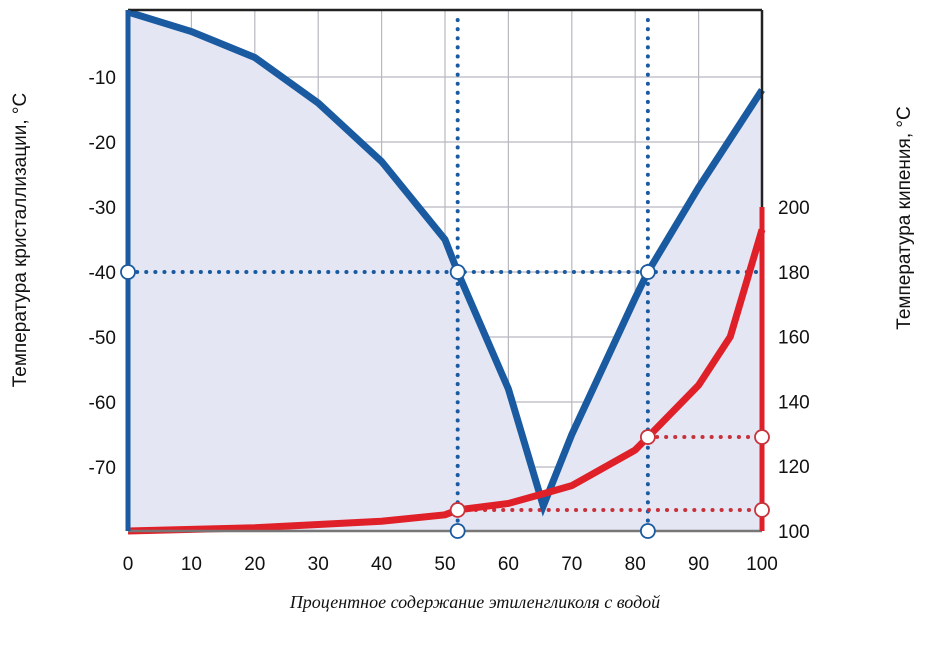  I want to click on right-tick-label: 100, so click(794, 532).